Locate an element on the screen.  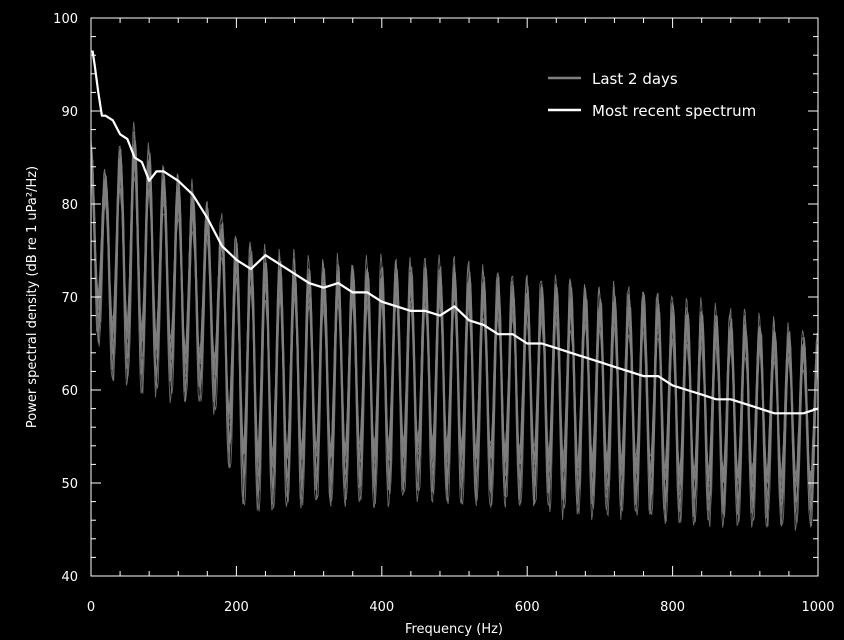
x-tick-label: 200 is located at coordinates (236, 607).